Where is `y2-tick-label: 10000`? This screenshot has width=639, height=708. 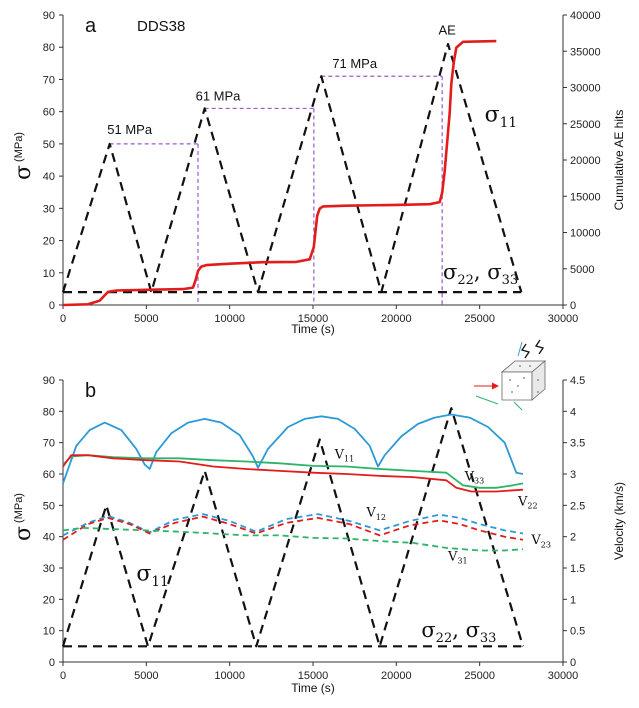
y2-tick-label: 10000 is located at coordinates (585, 234).